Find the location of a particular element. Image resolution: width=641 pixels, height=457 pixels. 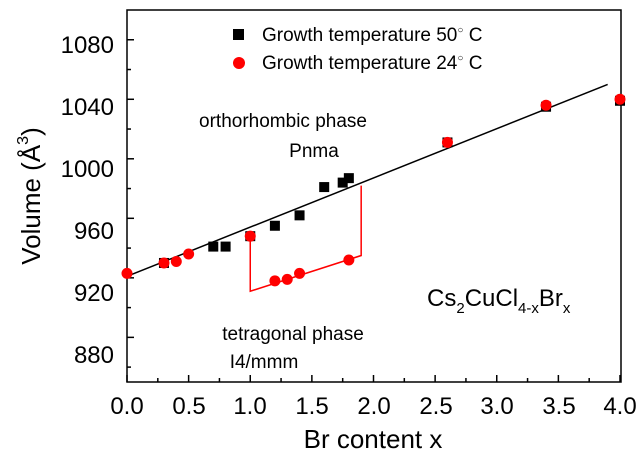

legend-label-series-2: Growth temperature 24○ C is located at coordinates (372, 63).